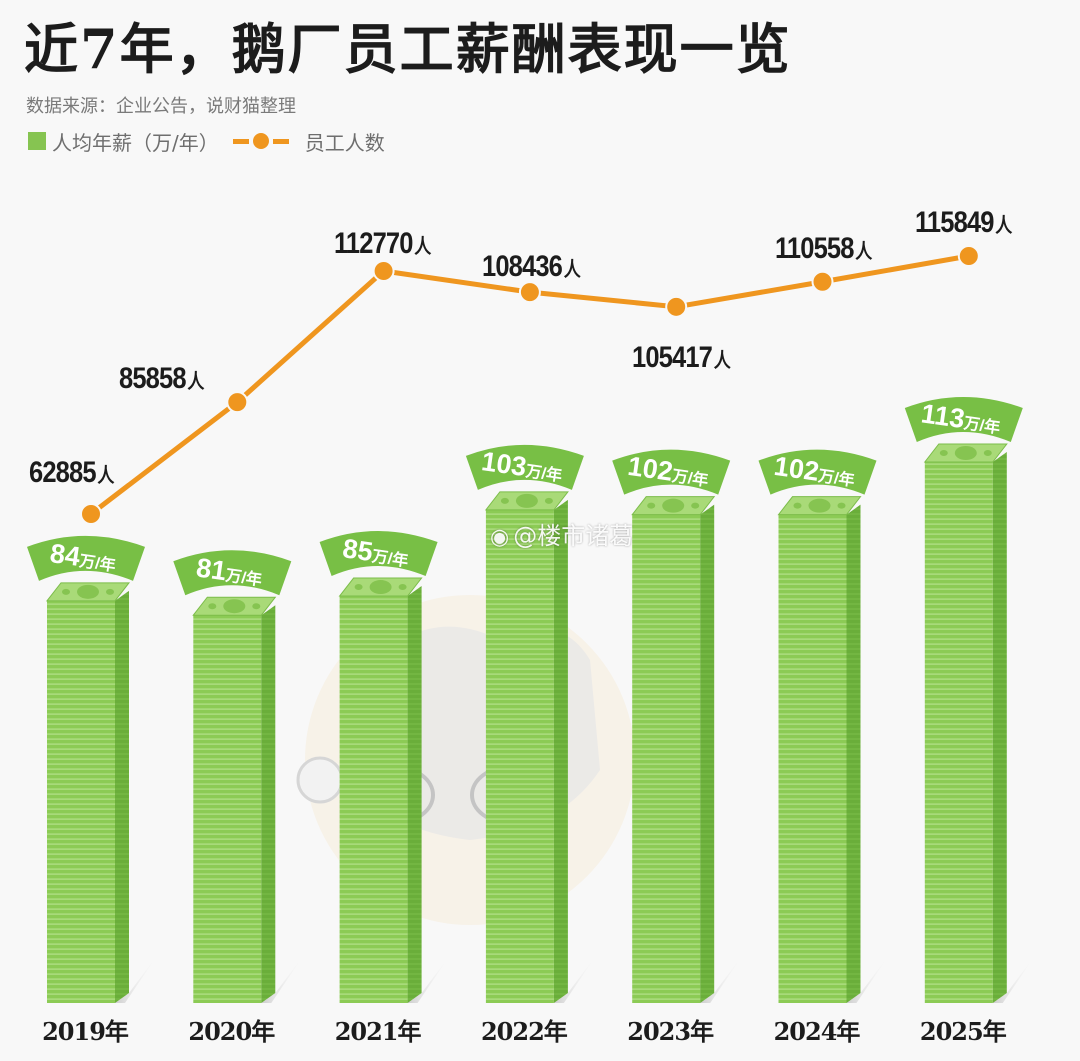 The height and width of the screenshot is (1061, 1080). I want to click on employee-count-label: 115849人, so click(963, 222).